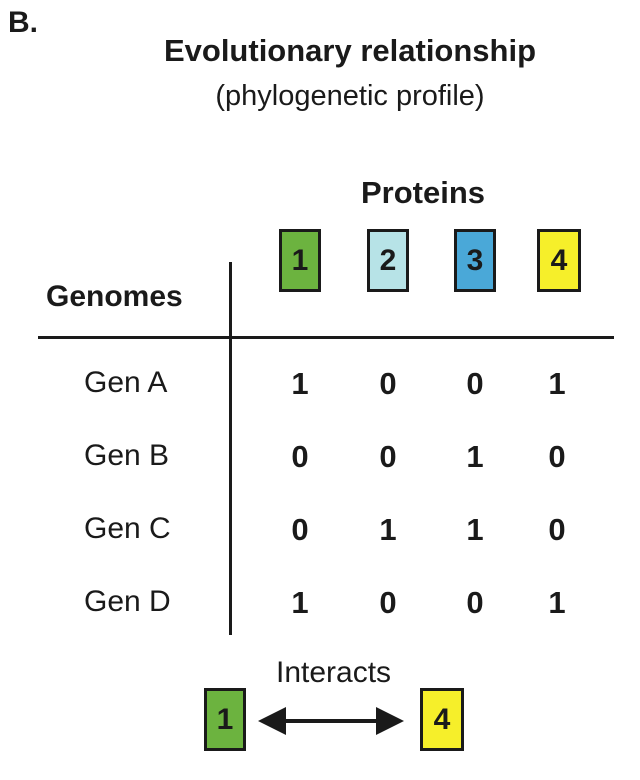 The height and width of the screenshot is (780, 640). I want to click on protein-box-4: 4, so click(559, 260).